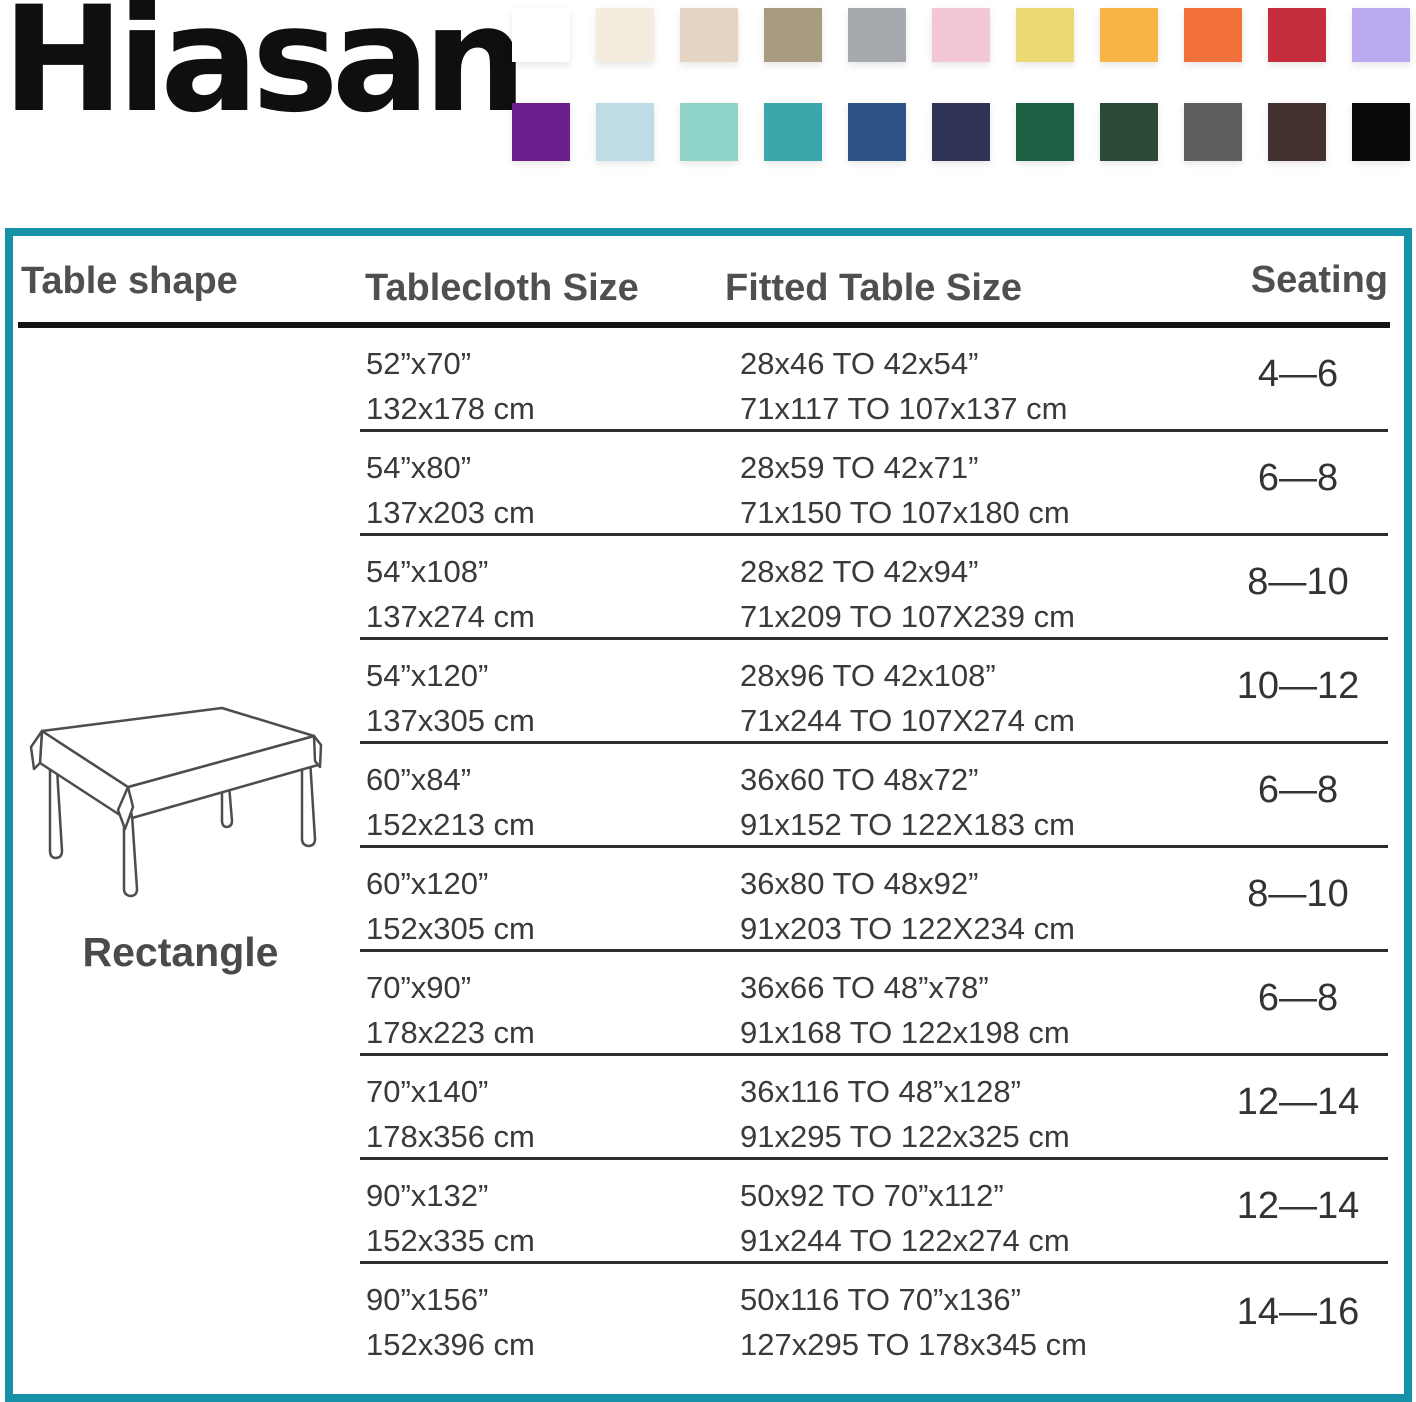 The width and height of the screenshot is (1416, 1402). What do you see at coordinates (450, 1032) in the screenshot?
I see `tablecloth-size-cm: 178x223 cm` at bounding box center [450, 1032].